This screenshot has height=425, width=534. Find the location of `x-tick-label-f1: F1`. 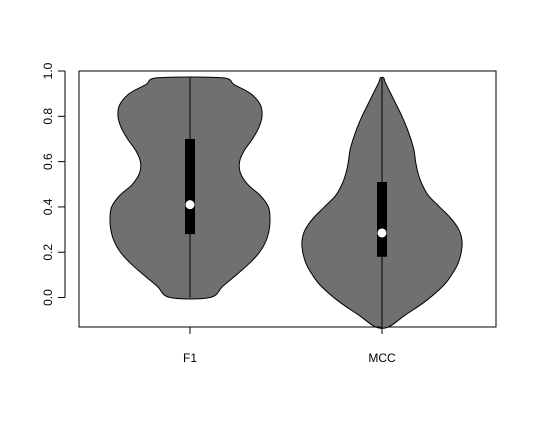

x-tick-label-f1: F1 is located at coordinates (190, 358).